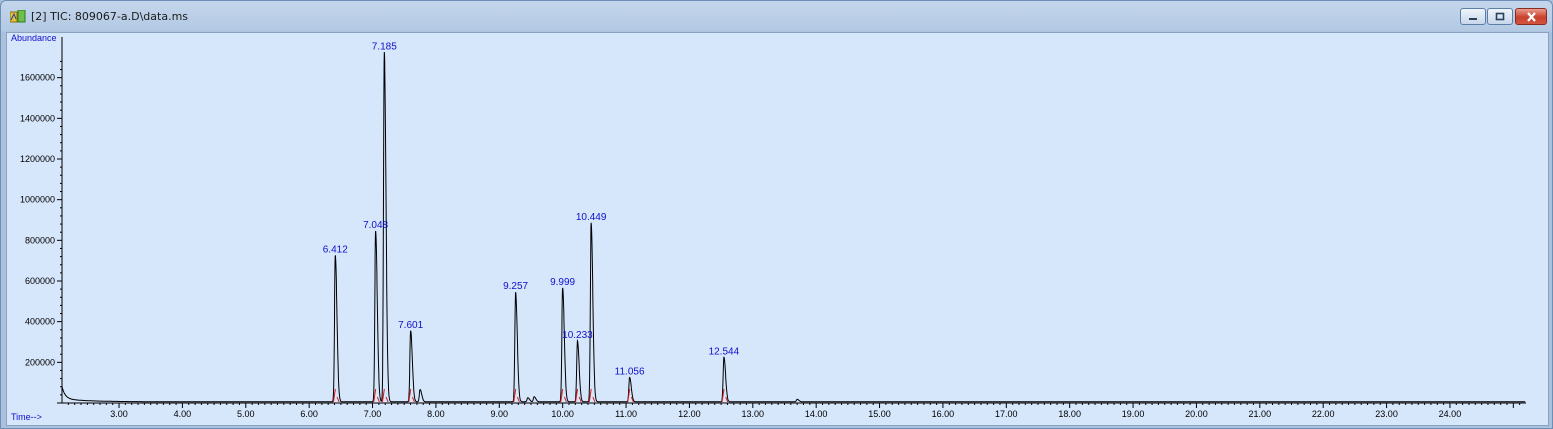  What do you see at coordinates (1006, 414) in the screenshot?
I see `x-tick-label: 17.00` at bounding box center [1006, 414].